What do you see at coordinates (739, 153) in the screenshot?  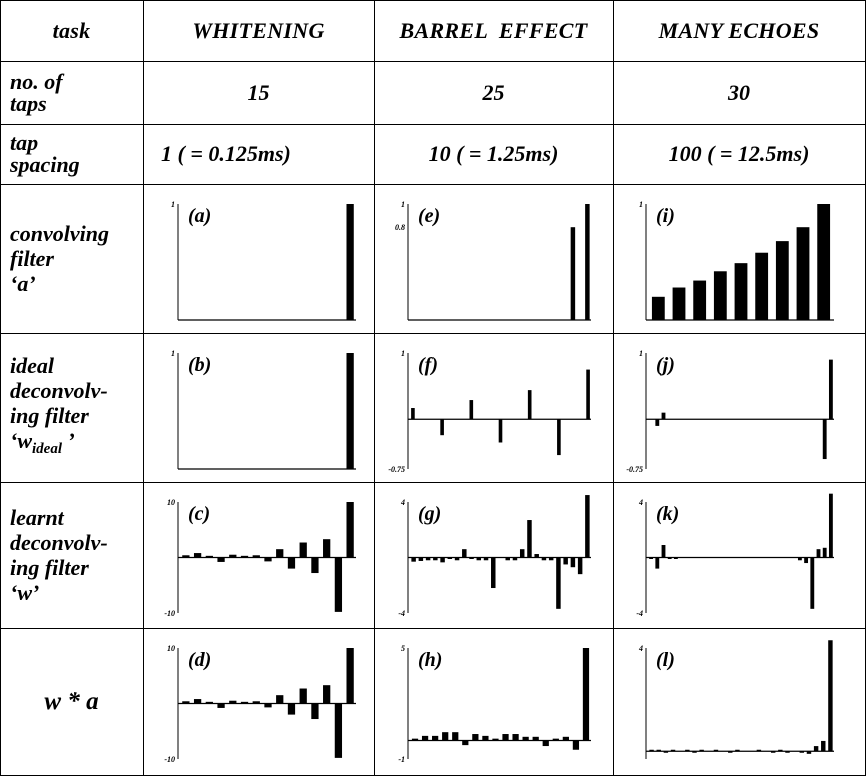 I see `spacing-value-echoes: 100 ( = 12.5ms)` at bounding box center [739, 153].